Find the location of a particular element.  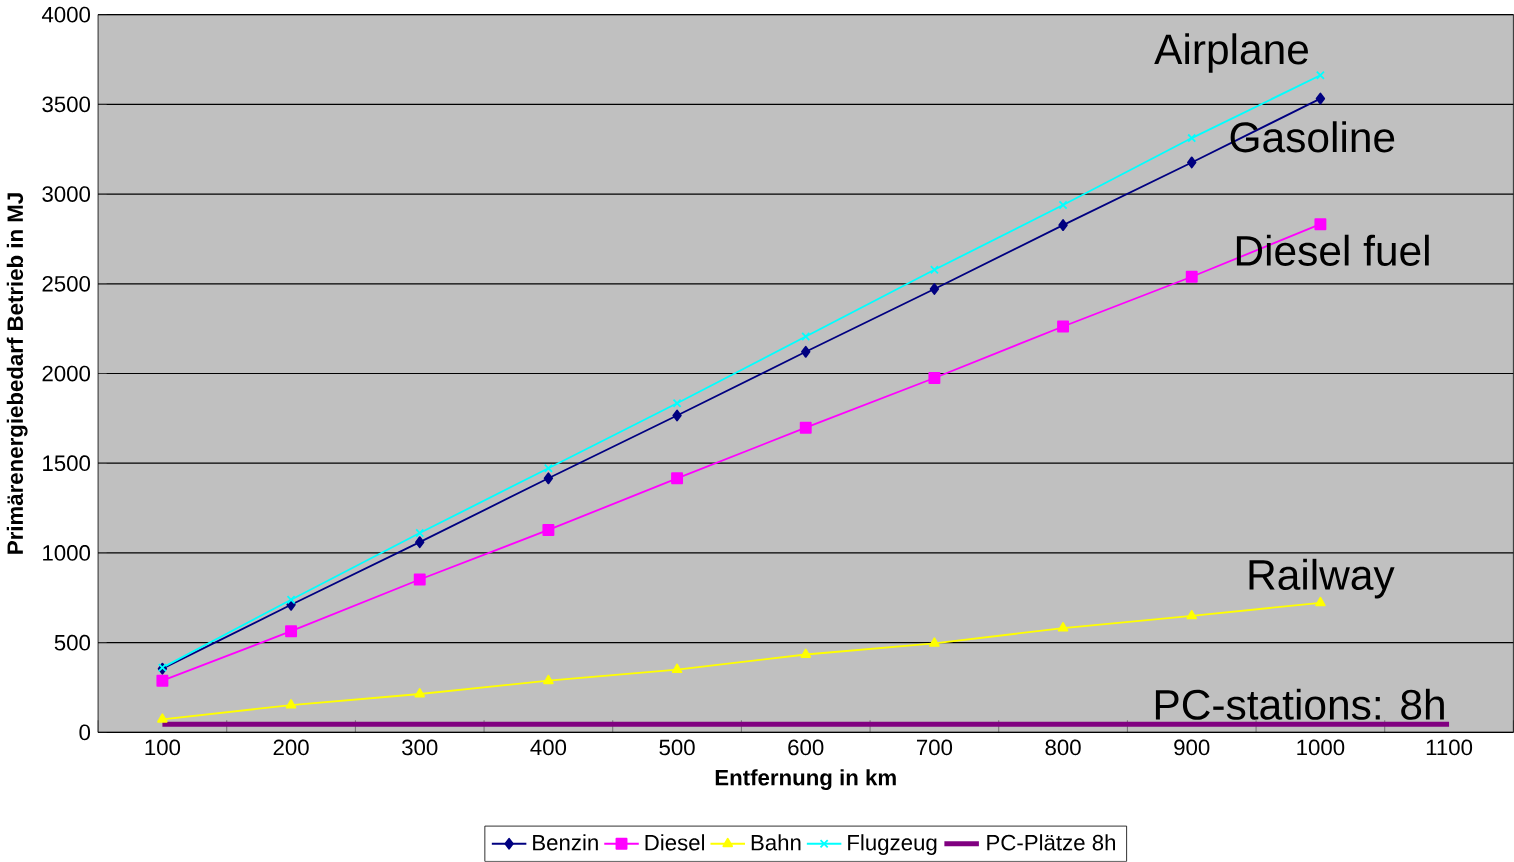

x-tick-label: 1000 is located at coordinates (1321, 747).